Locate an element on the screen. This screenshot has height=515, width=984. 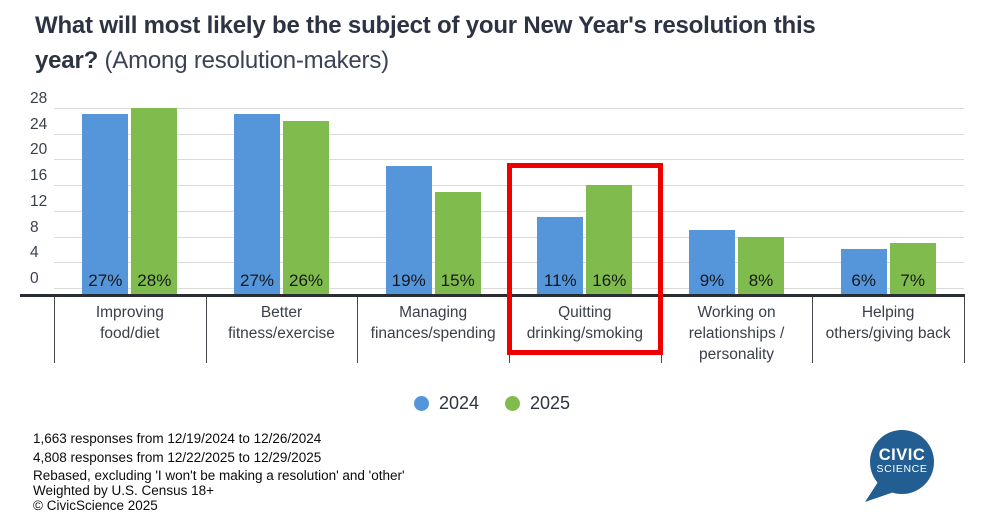
bar-value-label: 19% is located at coordinates (408, 280).